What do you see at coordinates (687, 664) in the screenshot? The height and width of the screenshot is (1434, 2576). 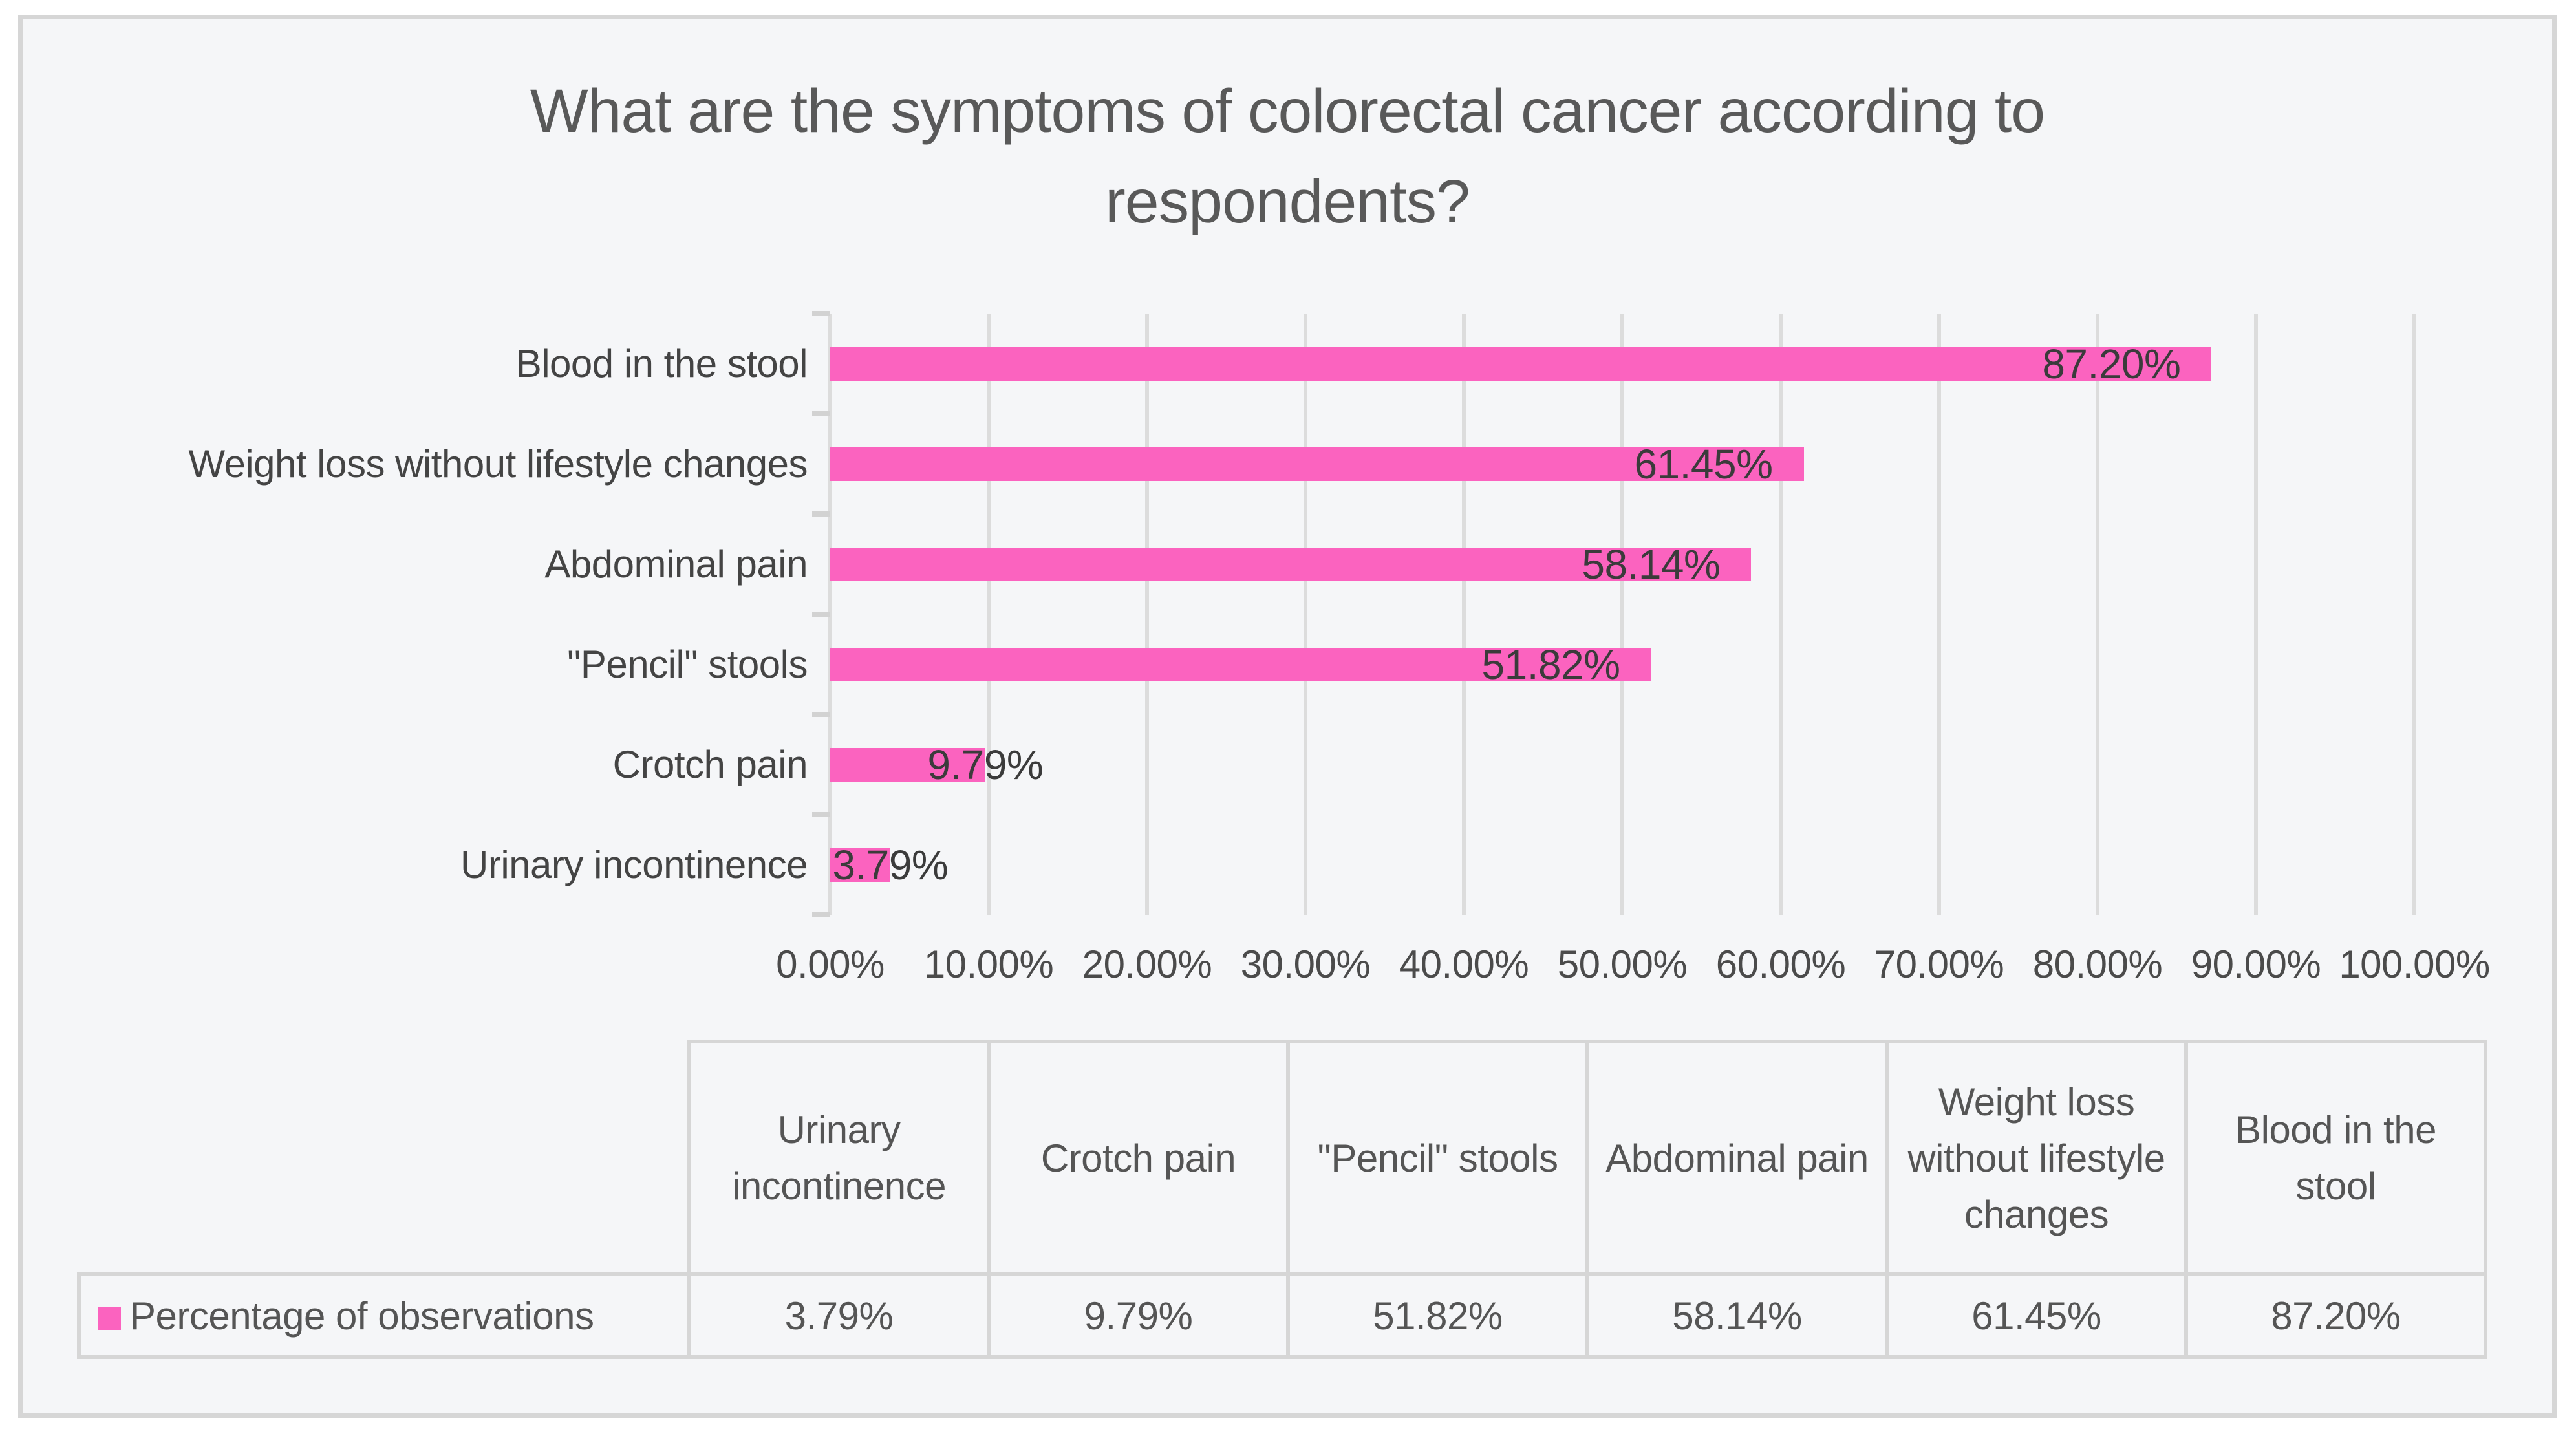 I see `category-label: "Pencil" stools` at bounding box center [687, 664].